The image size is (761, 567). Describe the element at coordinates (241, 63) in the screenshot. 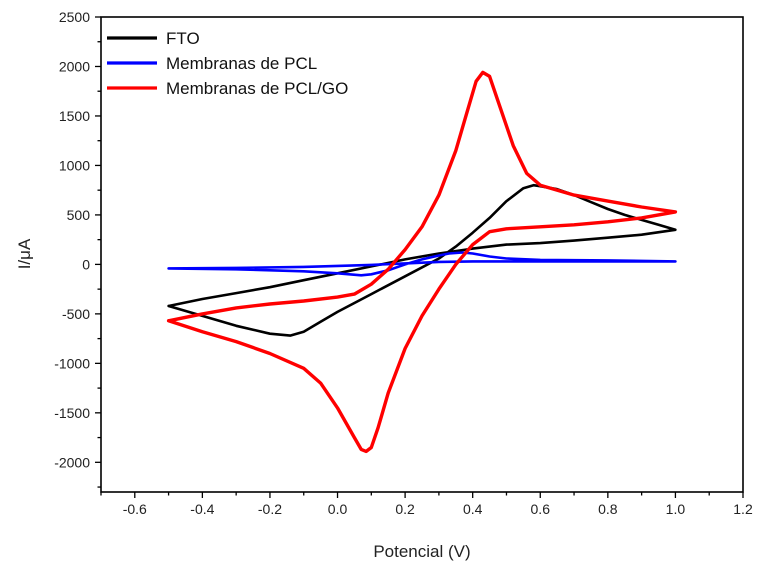

I see `legend-label-2: Membranas de PCL` at that location.